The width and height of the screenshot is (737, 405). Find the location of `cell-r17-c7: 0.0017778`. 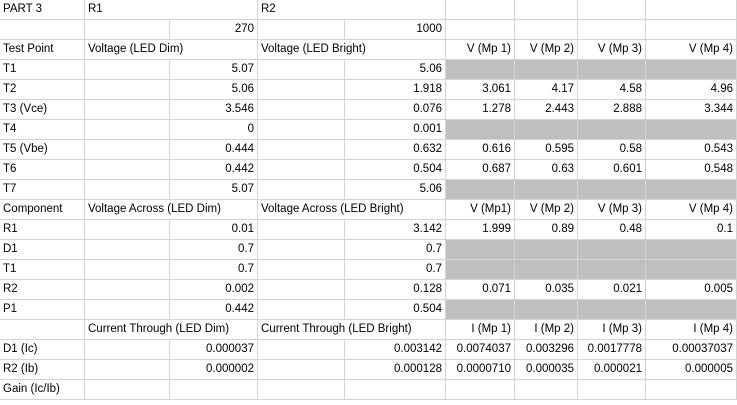

cell-r17-c7: 0.0017778 is located at coordinates (612, 350).